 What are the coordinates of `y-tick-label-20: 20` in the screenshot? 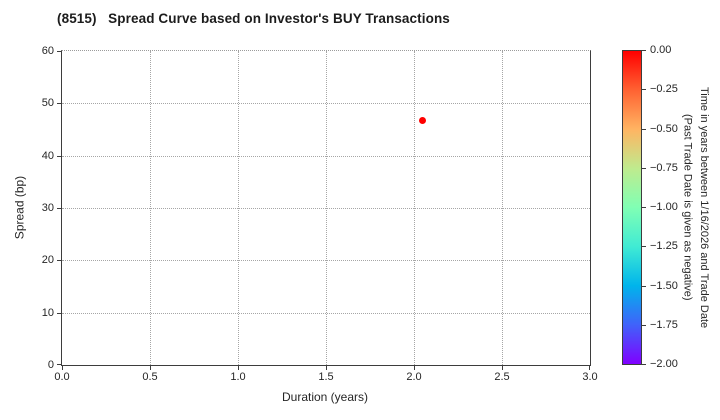 It's located at (47, 260).